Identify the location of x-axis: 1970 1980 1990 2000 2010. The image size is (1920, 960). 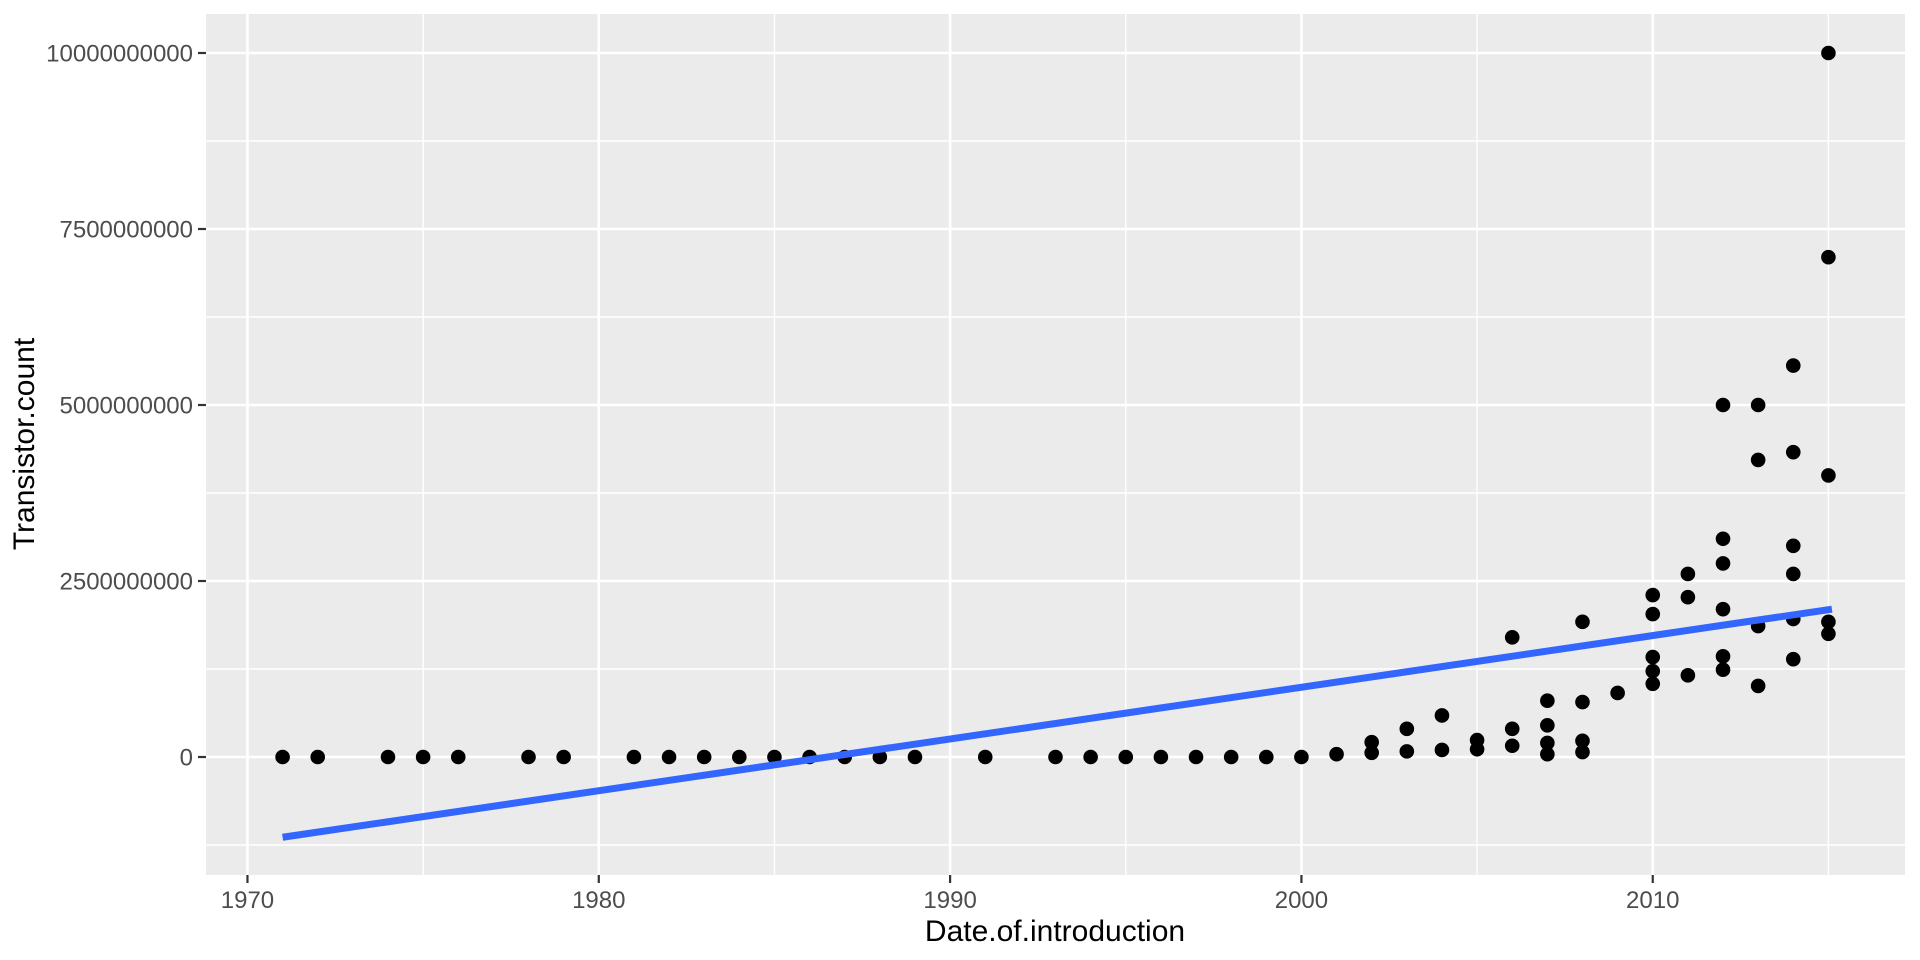
(950, 894).